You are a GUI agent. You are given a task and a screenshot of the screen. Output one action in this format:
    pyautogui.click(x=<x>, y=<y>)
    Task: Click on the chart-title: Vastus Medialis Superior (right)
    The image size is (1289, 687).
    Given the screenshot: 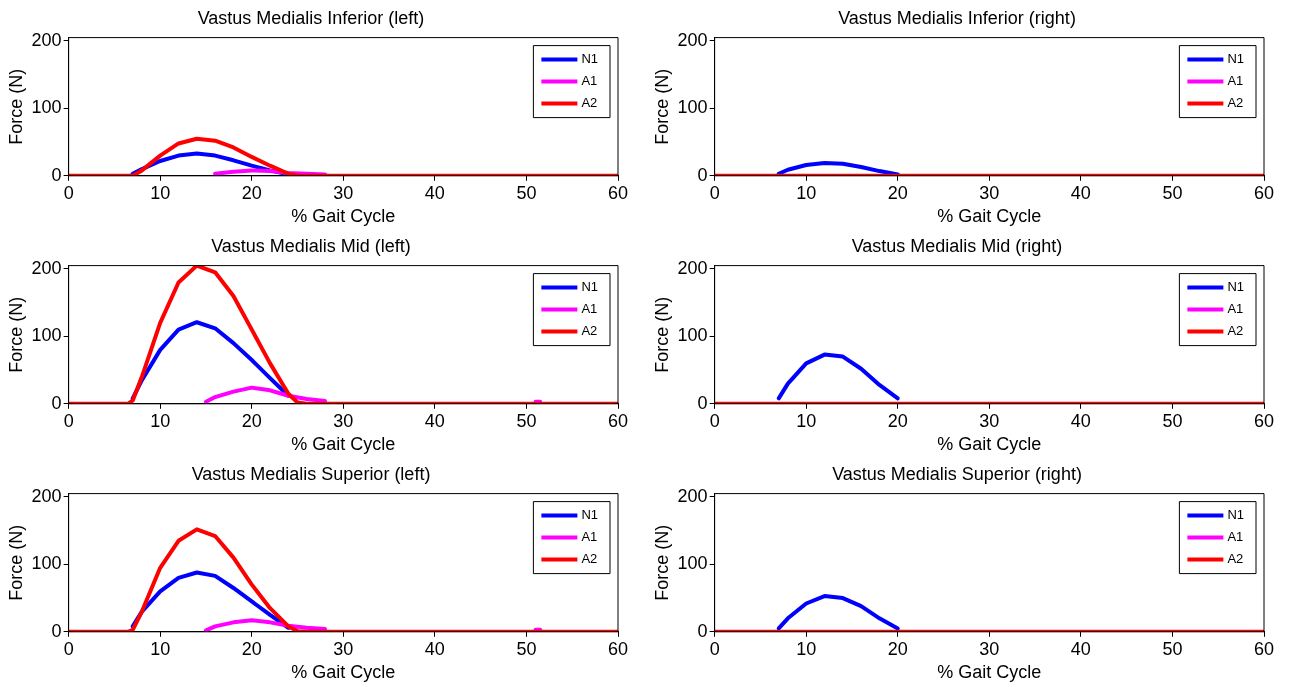 What is the action you would take?
    pyautogui.click(x=957, y=473)
    